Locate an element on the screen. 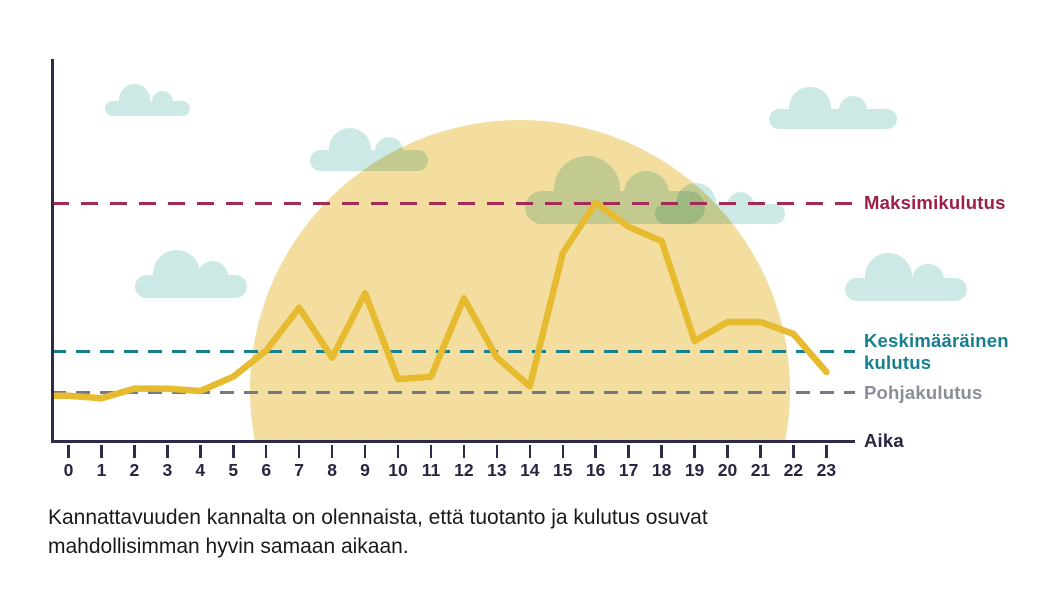  x-tick-label: 19 is located at coordinates (694, 470).